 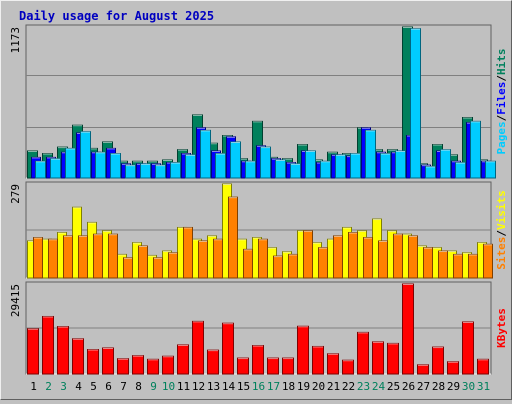 What do you see at coordinates (93, 386) in the screenshot?
I see `x-tick-label-5: 5` at bounding box center [93, 386].